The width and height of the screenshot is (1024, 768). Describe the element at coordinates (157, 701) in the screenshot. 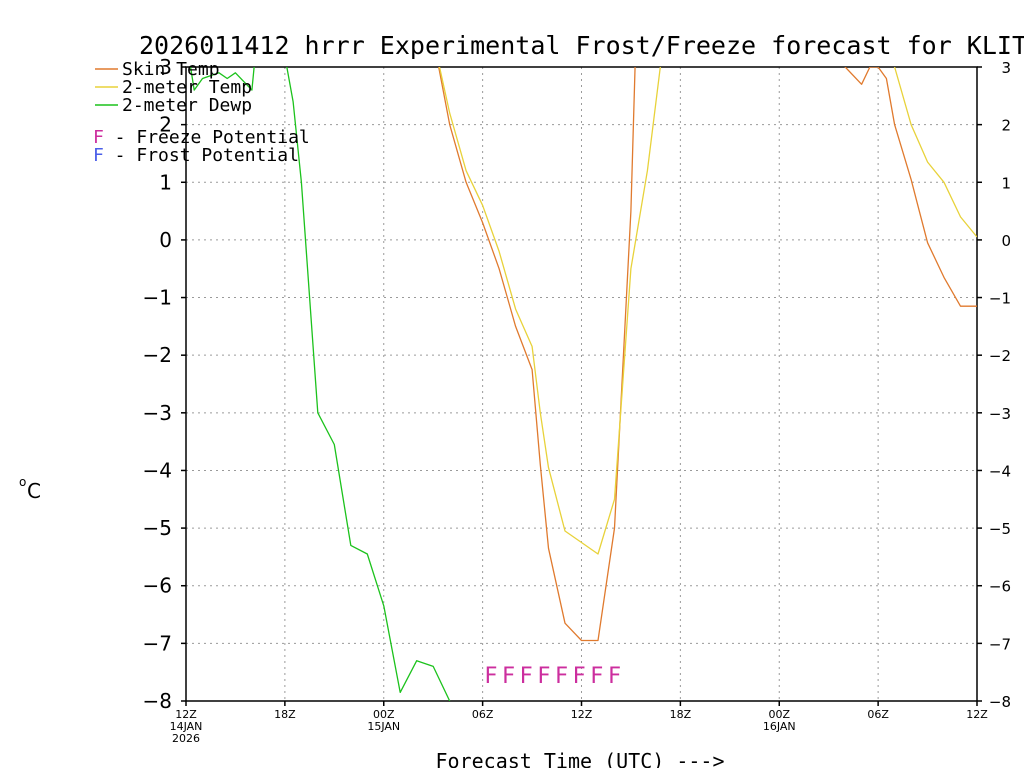

I see `y-tick-label-left: −8` at that location.